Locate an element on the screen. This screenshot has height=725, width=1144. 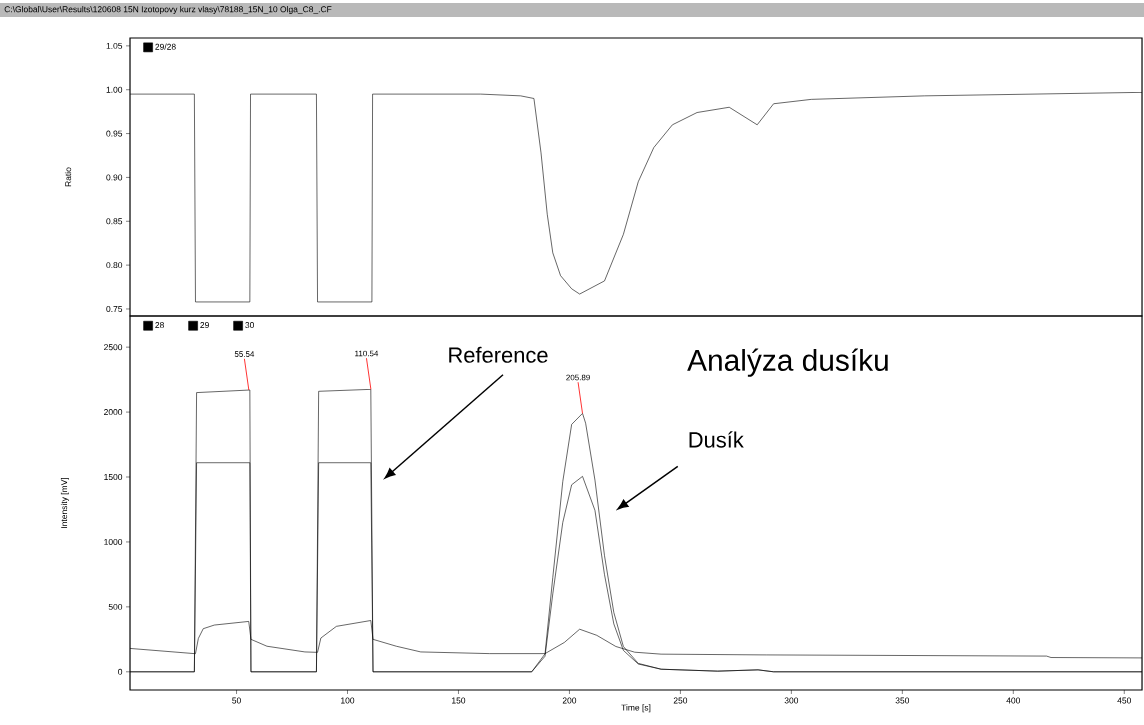
x-tick-label: 400 is located at coordinates (1013, 700).